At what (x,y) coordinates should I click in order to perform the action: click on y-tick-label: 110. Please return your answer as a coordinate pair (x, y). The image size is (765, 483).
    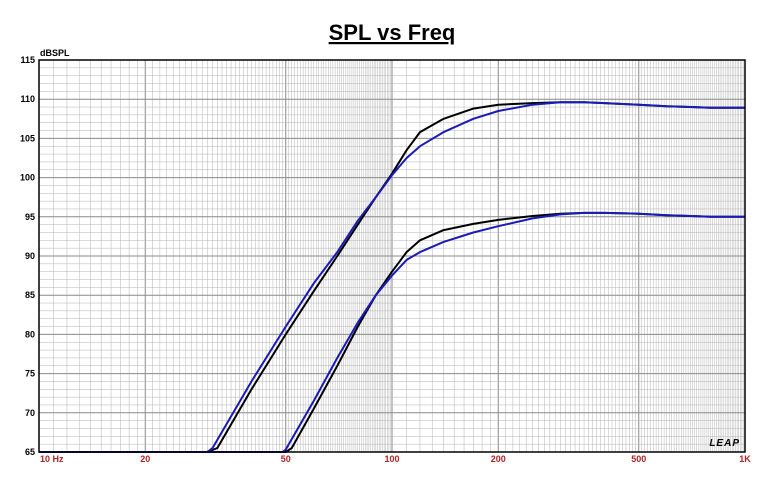
    Looking at the image, I should click on (27, 99).